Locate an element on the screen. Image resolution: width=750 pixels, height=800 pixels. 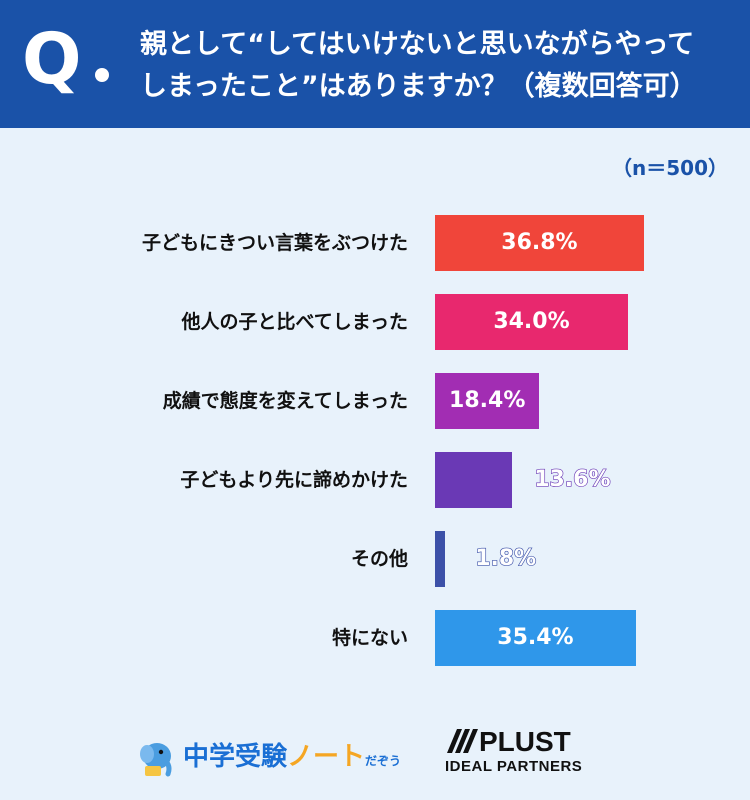
category-label: その他 is located at coordinates (379, 559).